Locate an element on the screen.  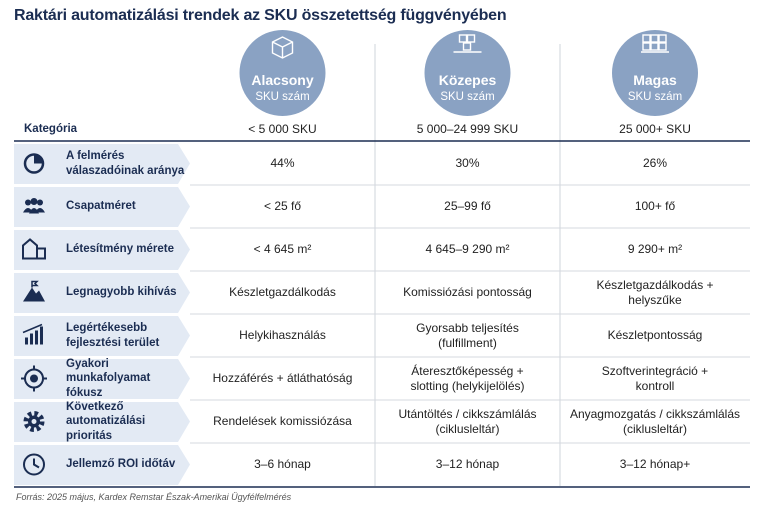
table-cell: Komissiózási pontosság is located at coordinates (467, 292).